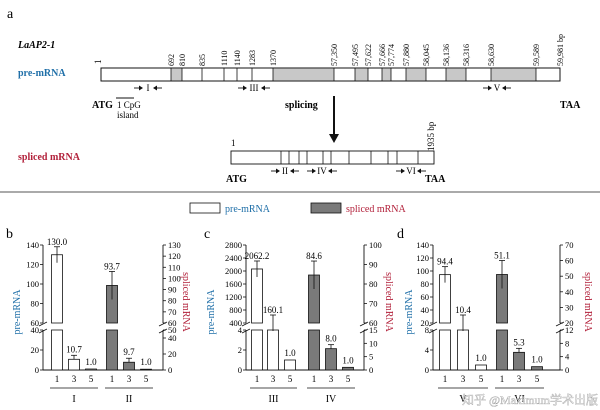 This screenshot has height=410, width=600. Describe the element at coordinates (240, 370) in the screenshot. I see `left-tick-label: 0` at that location.